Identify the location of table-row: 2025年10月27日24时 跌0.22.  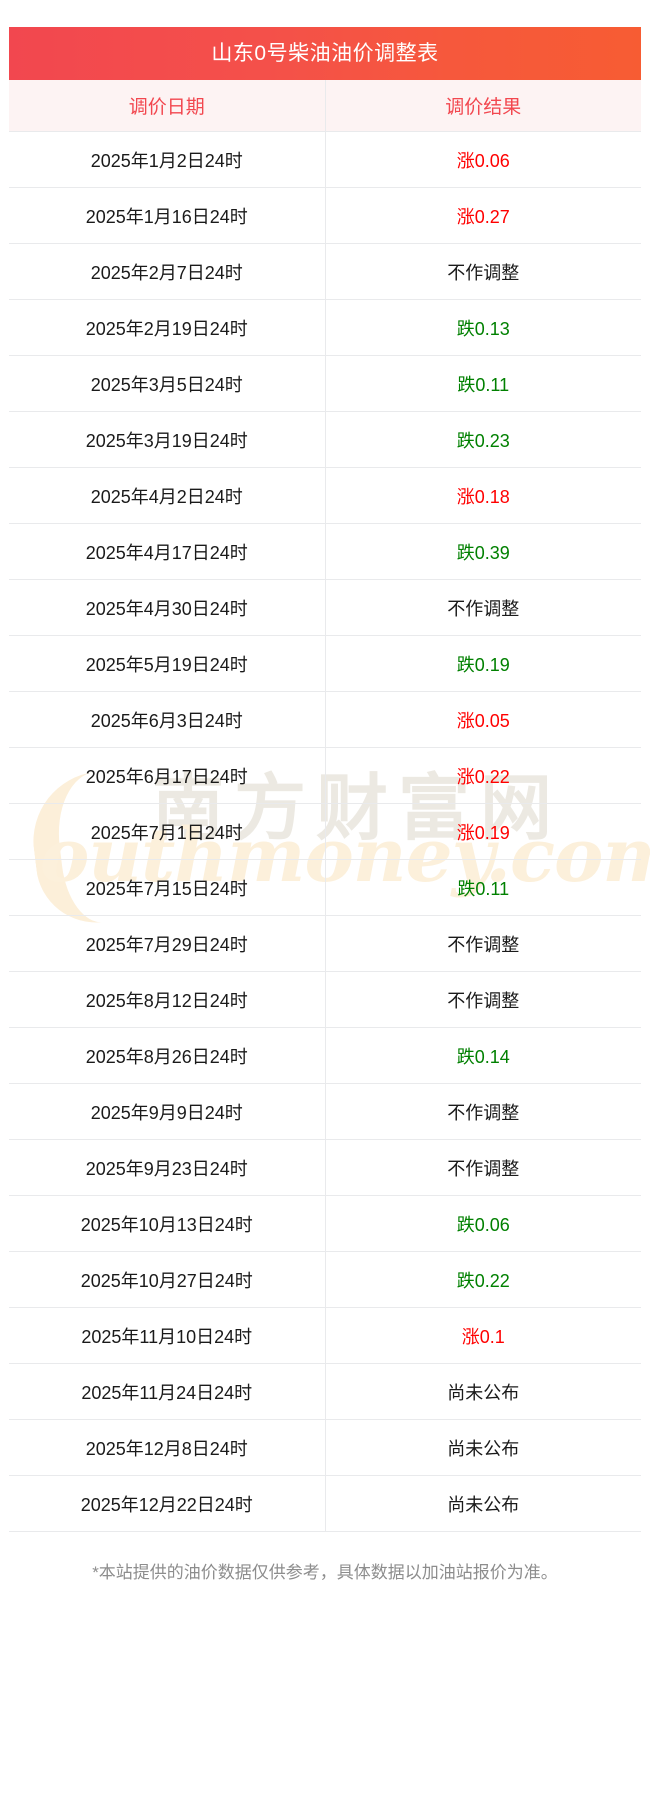
(325, 1279).